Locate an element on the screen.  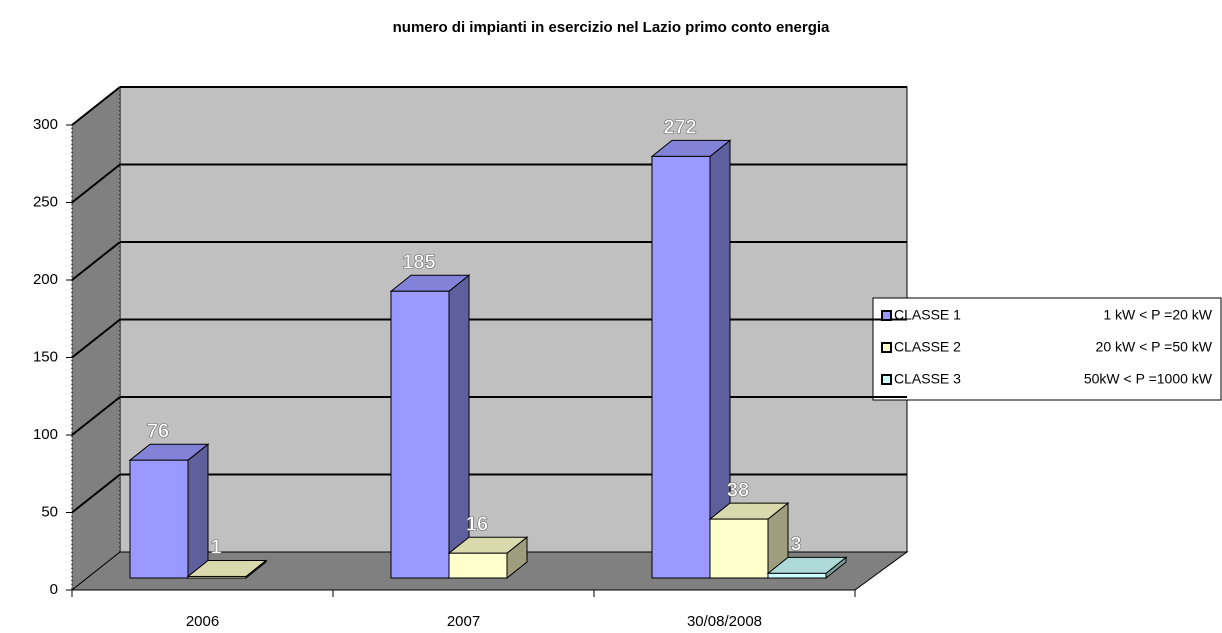
data-label: 16 is located at coordinates (477, 524).